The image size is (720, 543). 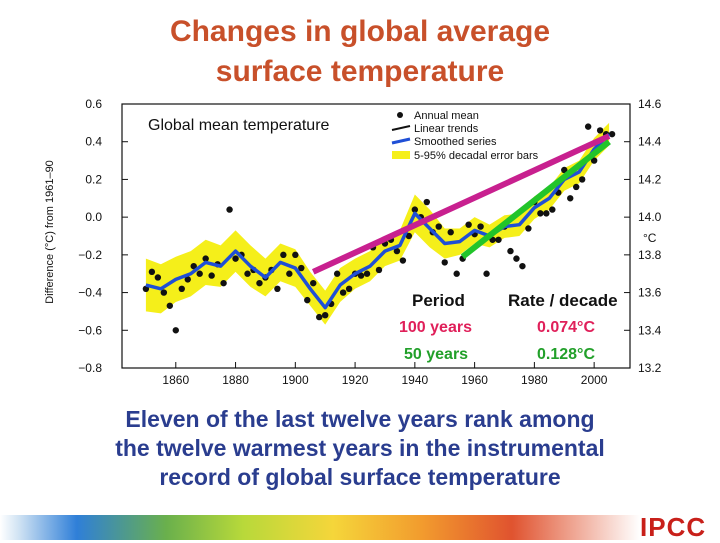 I want to click on table-rate-100: 0.074°C, so click(x=566, y=327).